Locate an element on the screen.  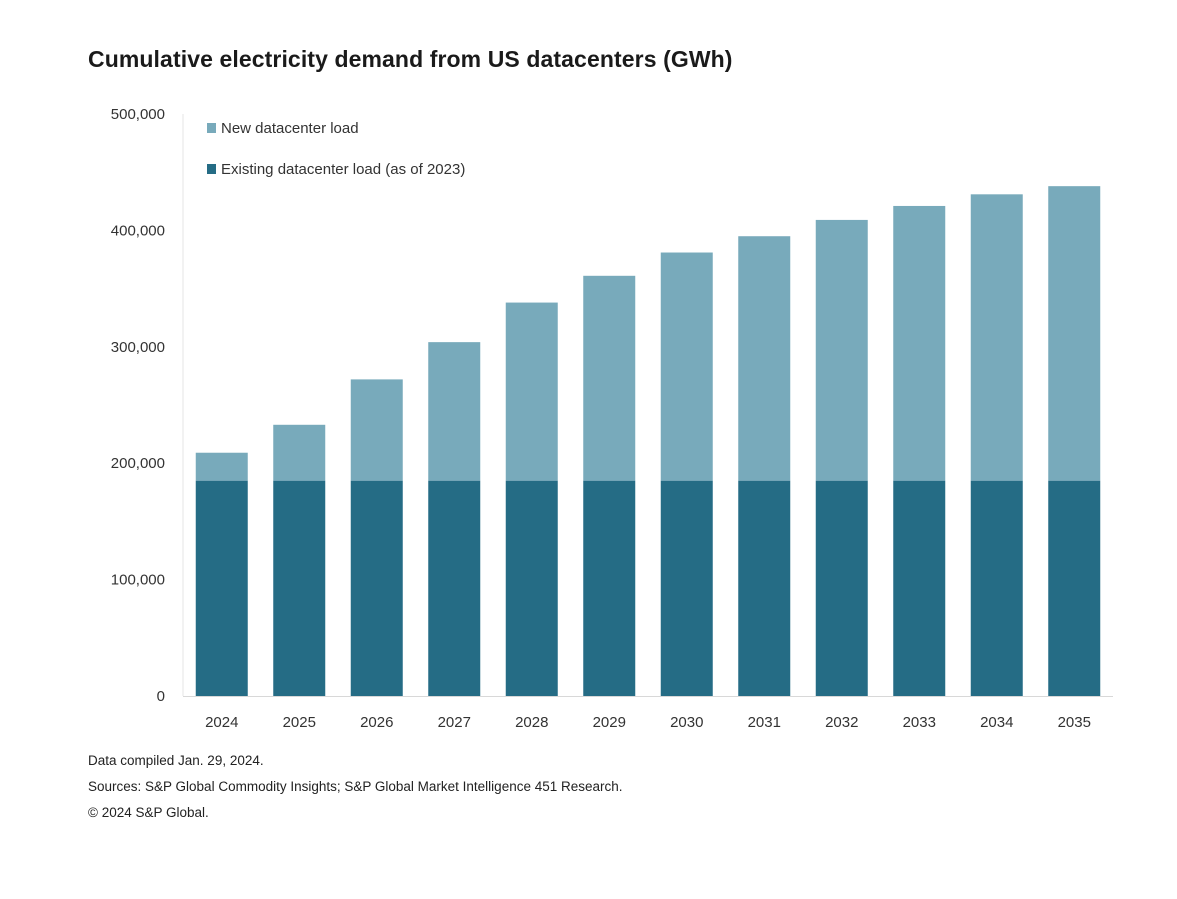
bar-new-2030 is located at coordinates (686, 366).